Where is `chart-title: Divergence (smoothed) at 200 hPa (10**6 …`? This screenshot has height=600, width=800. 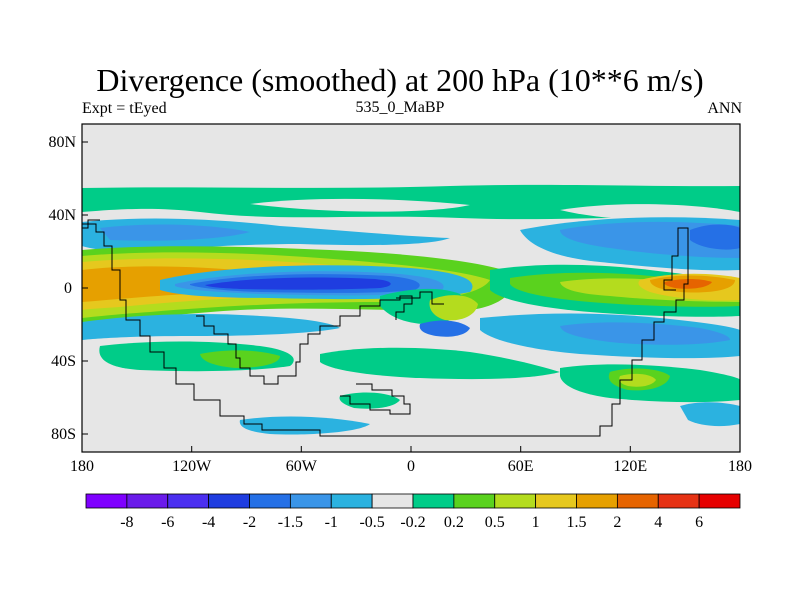
chart-title: Divergence (smoothed) at 200 hPa (10**6 … is located at coordinates (400, 80).